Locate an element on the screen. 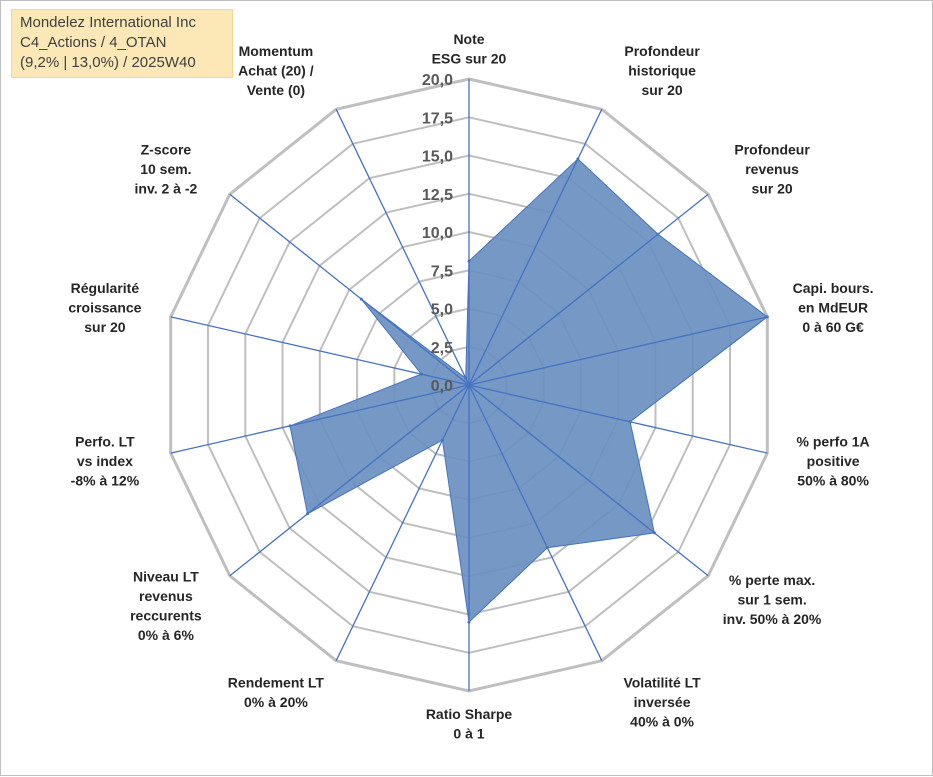 This screenshot has width=933, height=777. axis-label: % perte max. sur 1 sem. inv. 50% à 20% is located at coordinates (772, 599).